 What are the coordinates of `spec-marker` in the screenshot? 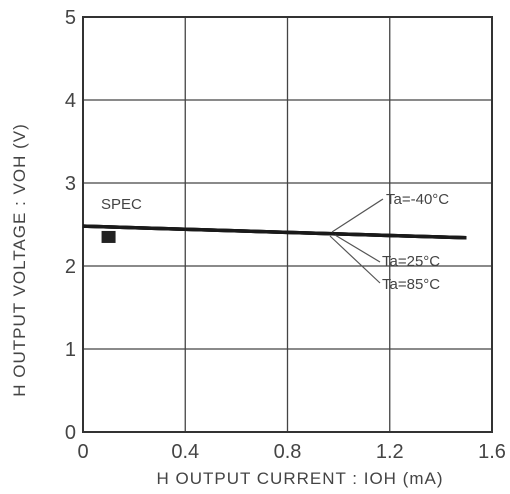 It's located at (108, 236).